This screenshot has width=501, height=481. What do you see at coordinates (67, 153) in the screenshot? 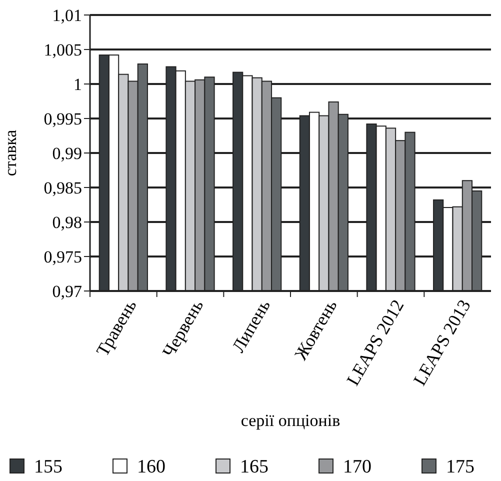
I see `y-tick-label: 0,99` at bounding box center [67, 153].